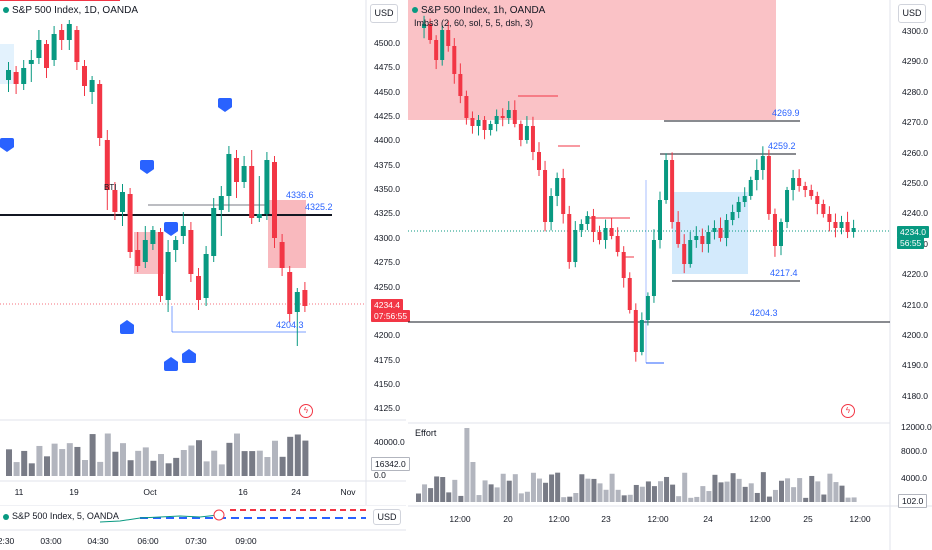 The image size is (932, 550). What do you see at coordinates (508, 519) in the screenshot?
I see `right-time-tick: 20` at bounding box center [508, 519].